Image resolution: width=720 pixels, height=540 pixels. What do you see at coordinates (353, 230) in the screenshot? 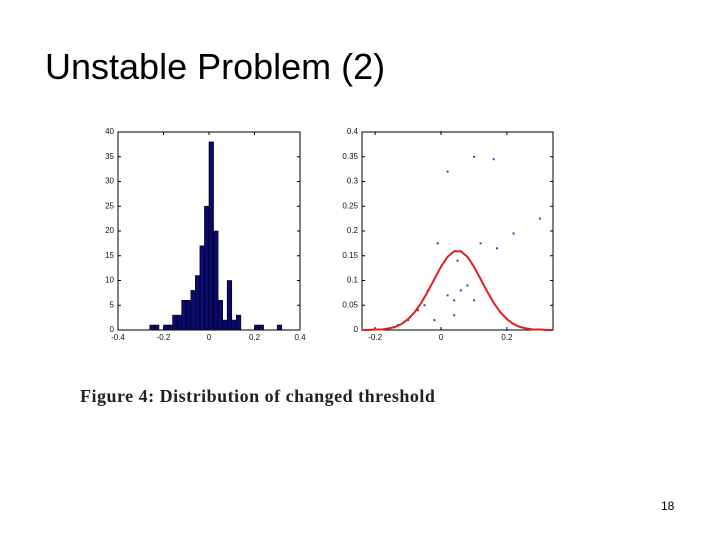
I see `y-tick-label: 0.2` at bounding box center [353, 230].